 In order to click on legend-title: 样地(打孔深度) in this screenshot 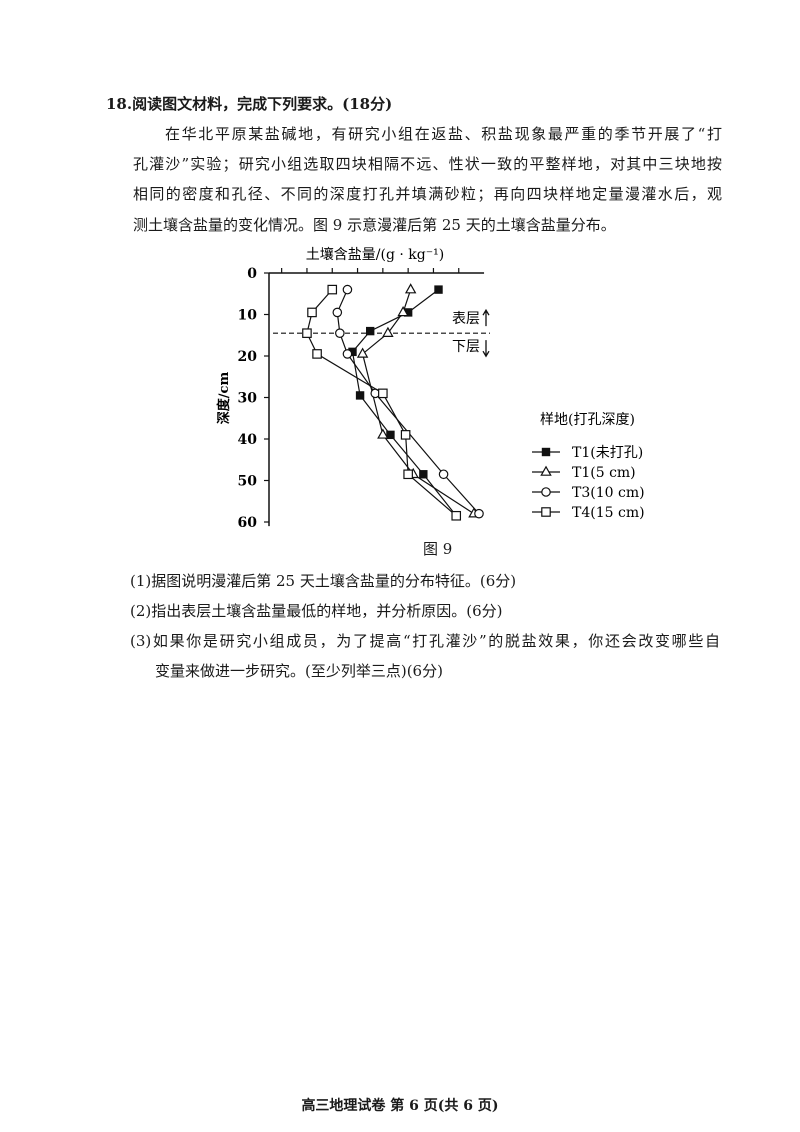, I will do `click(587, 419)`.